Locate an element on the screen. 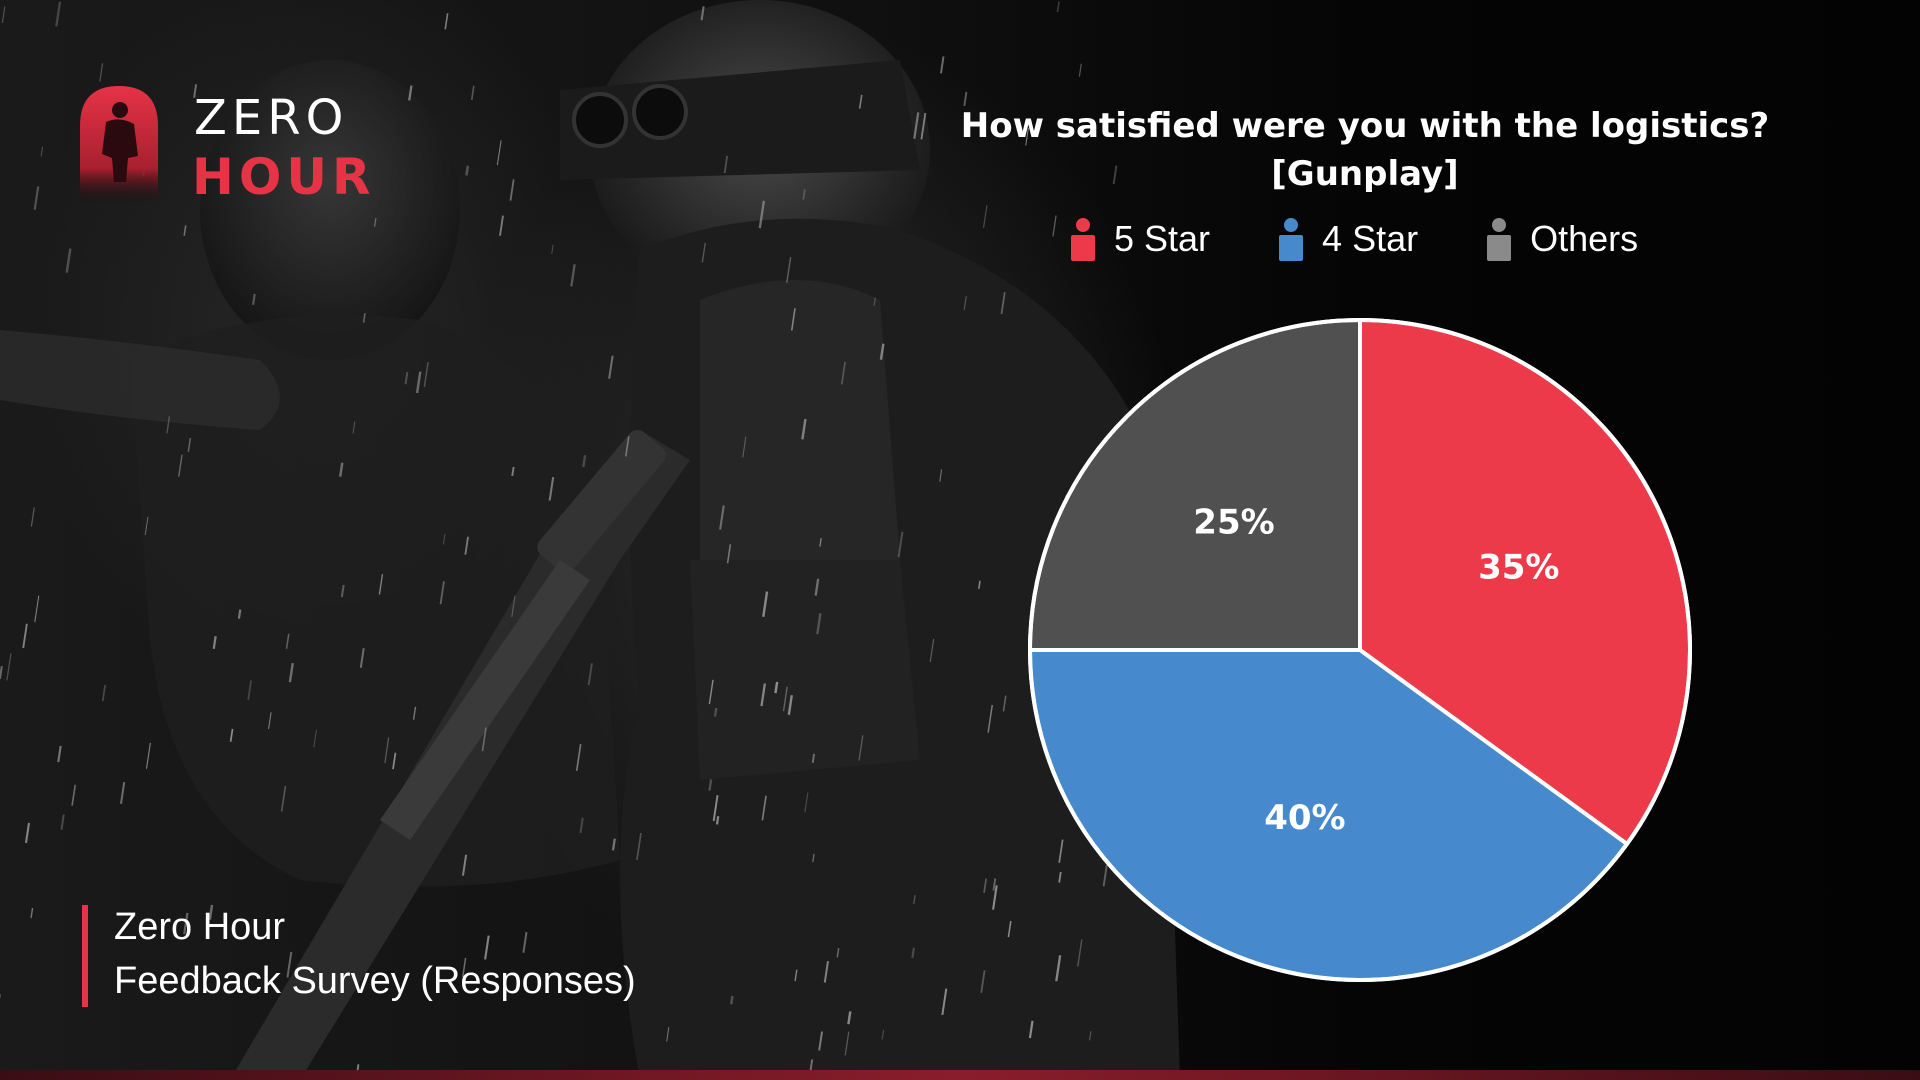  legend-item-others: Others is located at coordinates (1562, 239).